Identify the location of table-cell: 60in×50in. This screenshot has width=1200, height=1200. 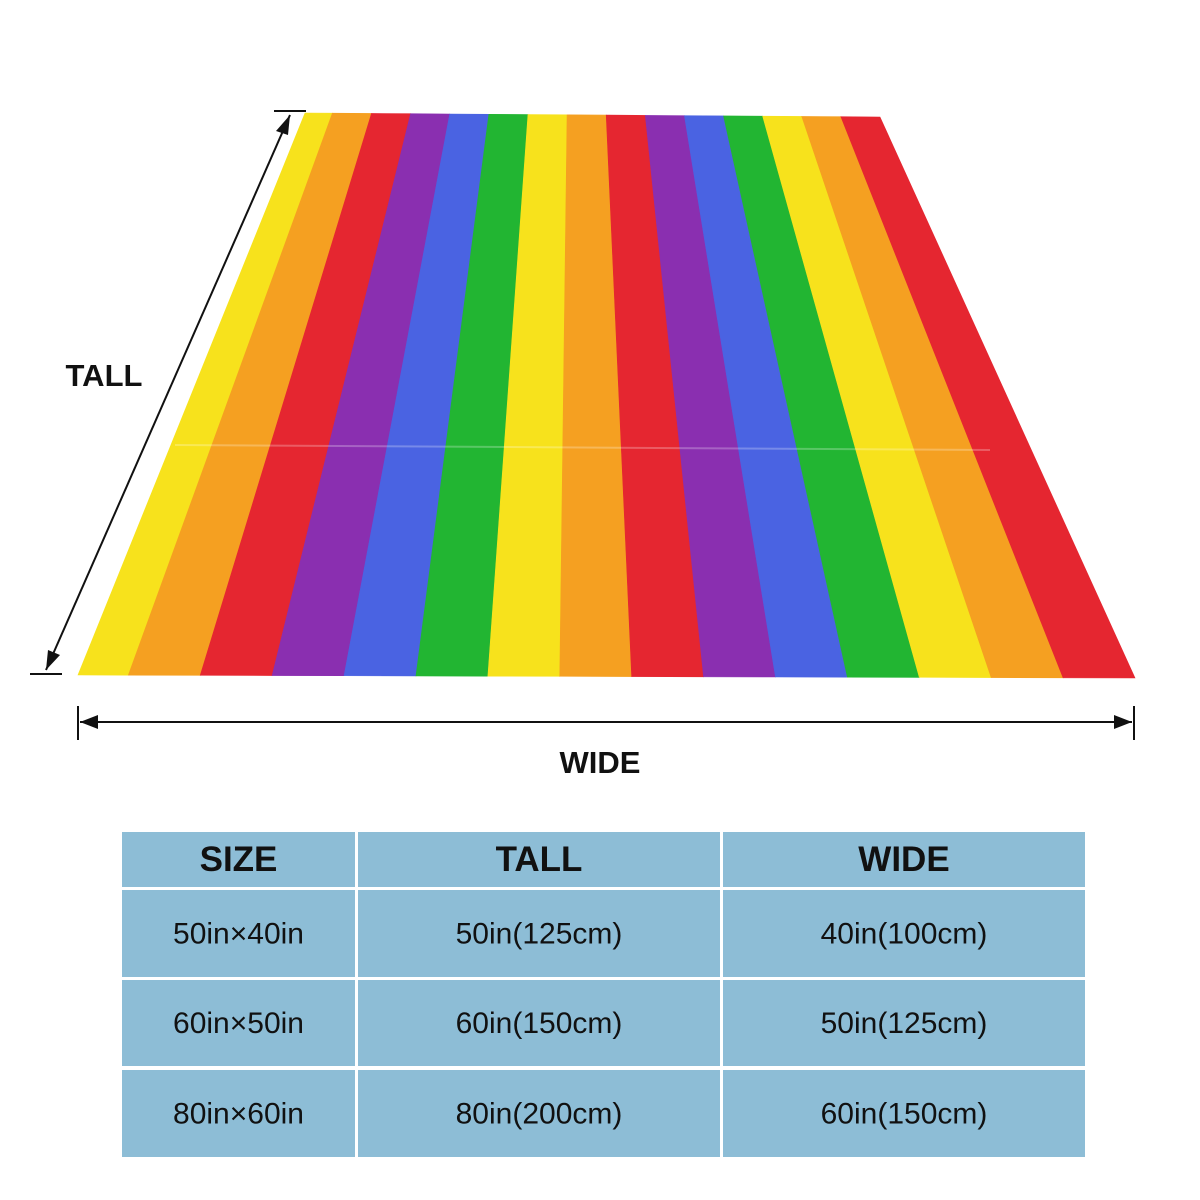
(238, 1023).